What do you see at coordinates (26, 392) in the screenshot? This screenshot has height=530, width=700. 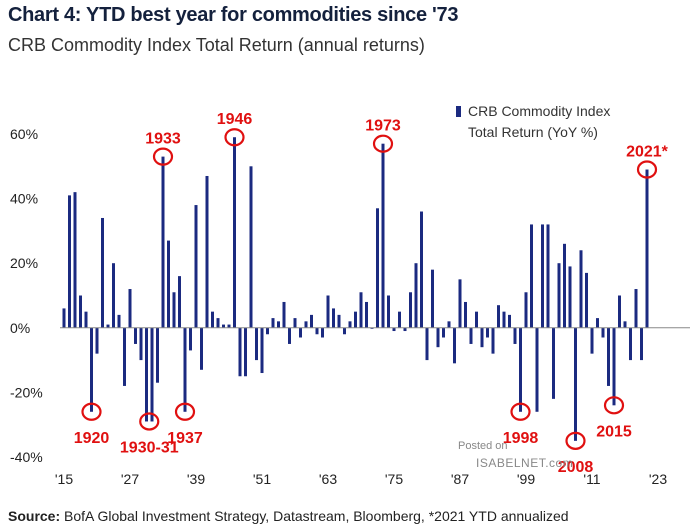 I see `y-tick-label: -20%` at bounding box center [26, 392].